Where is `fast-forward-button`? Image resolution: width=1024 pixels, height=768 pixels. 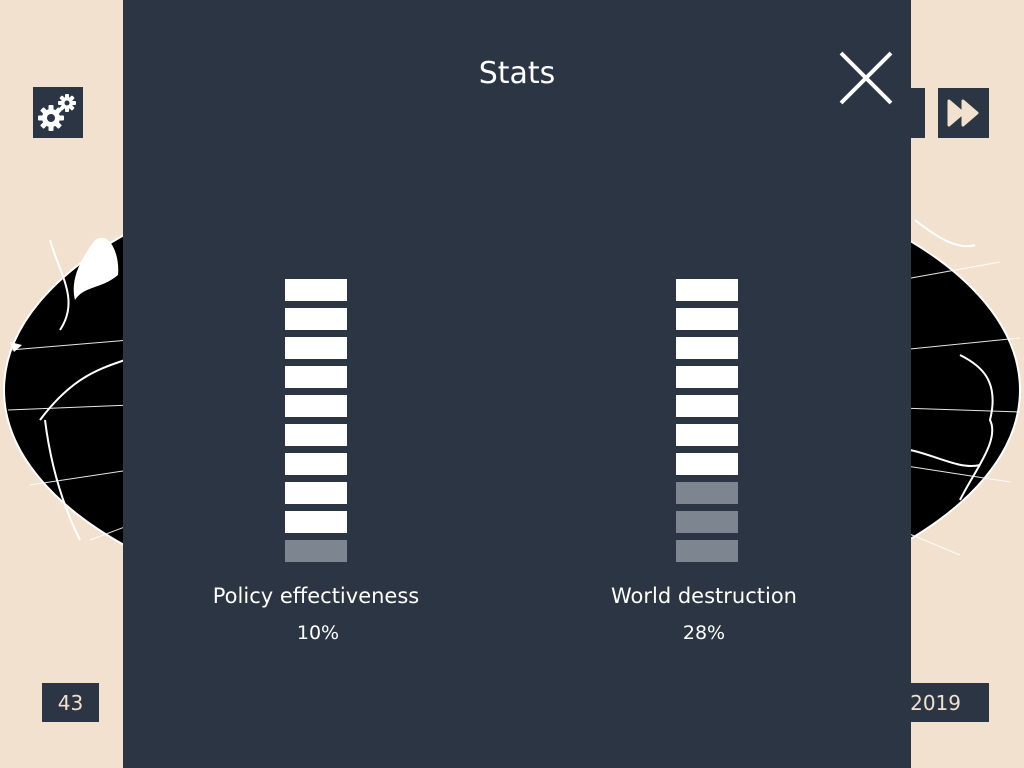
fast-forward-button is located at coordinates (963, 113).